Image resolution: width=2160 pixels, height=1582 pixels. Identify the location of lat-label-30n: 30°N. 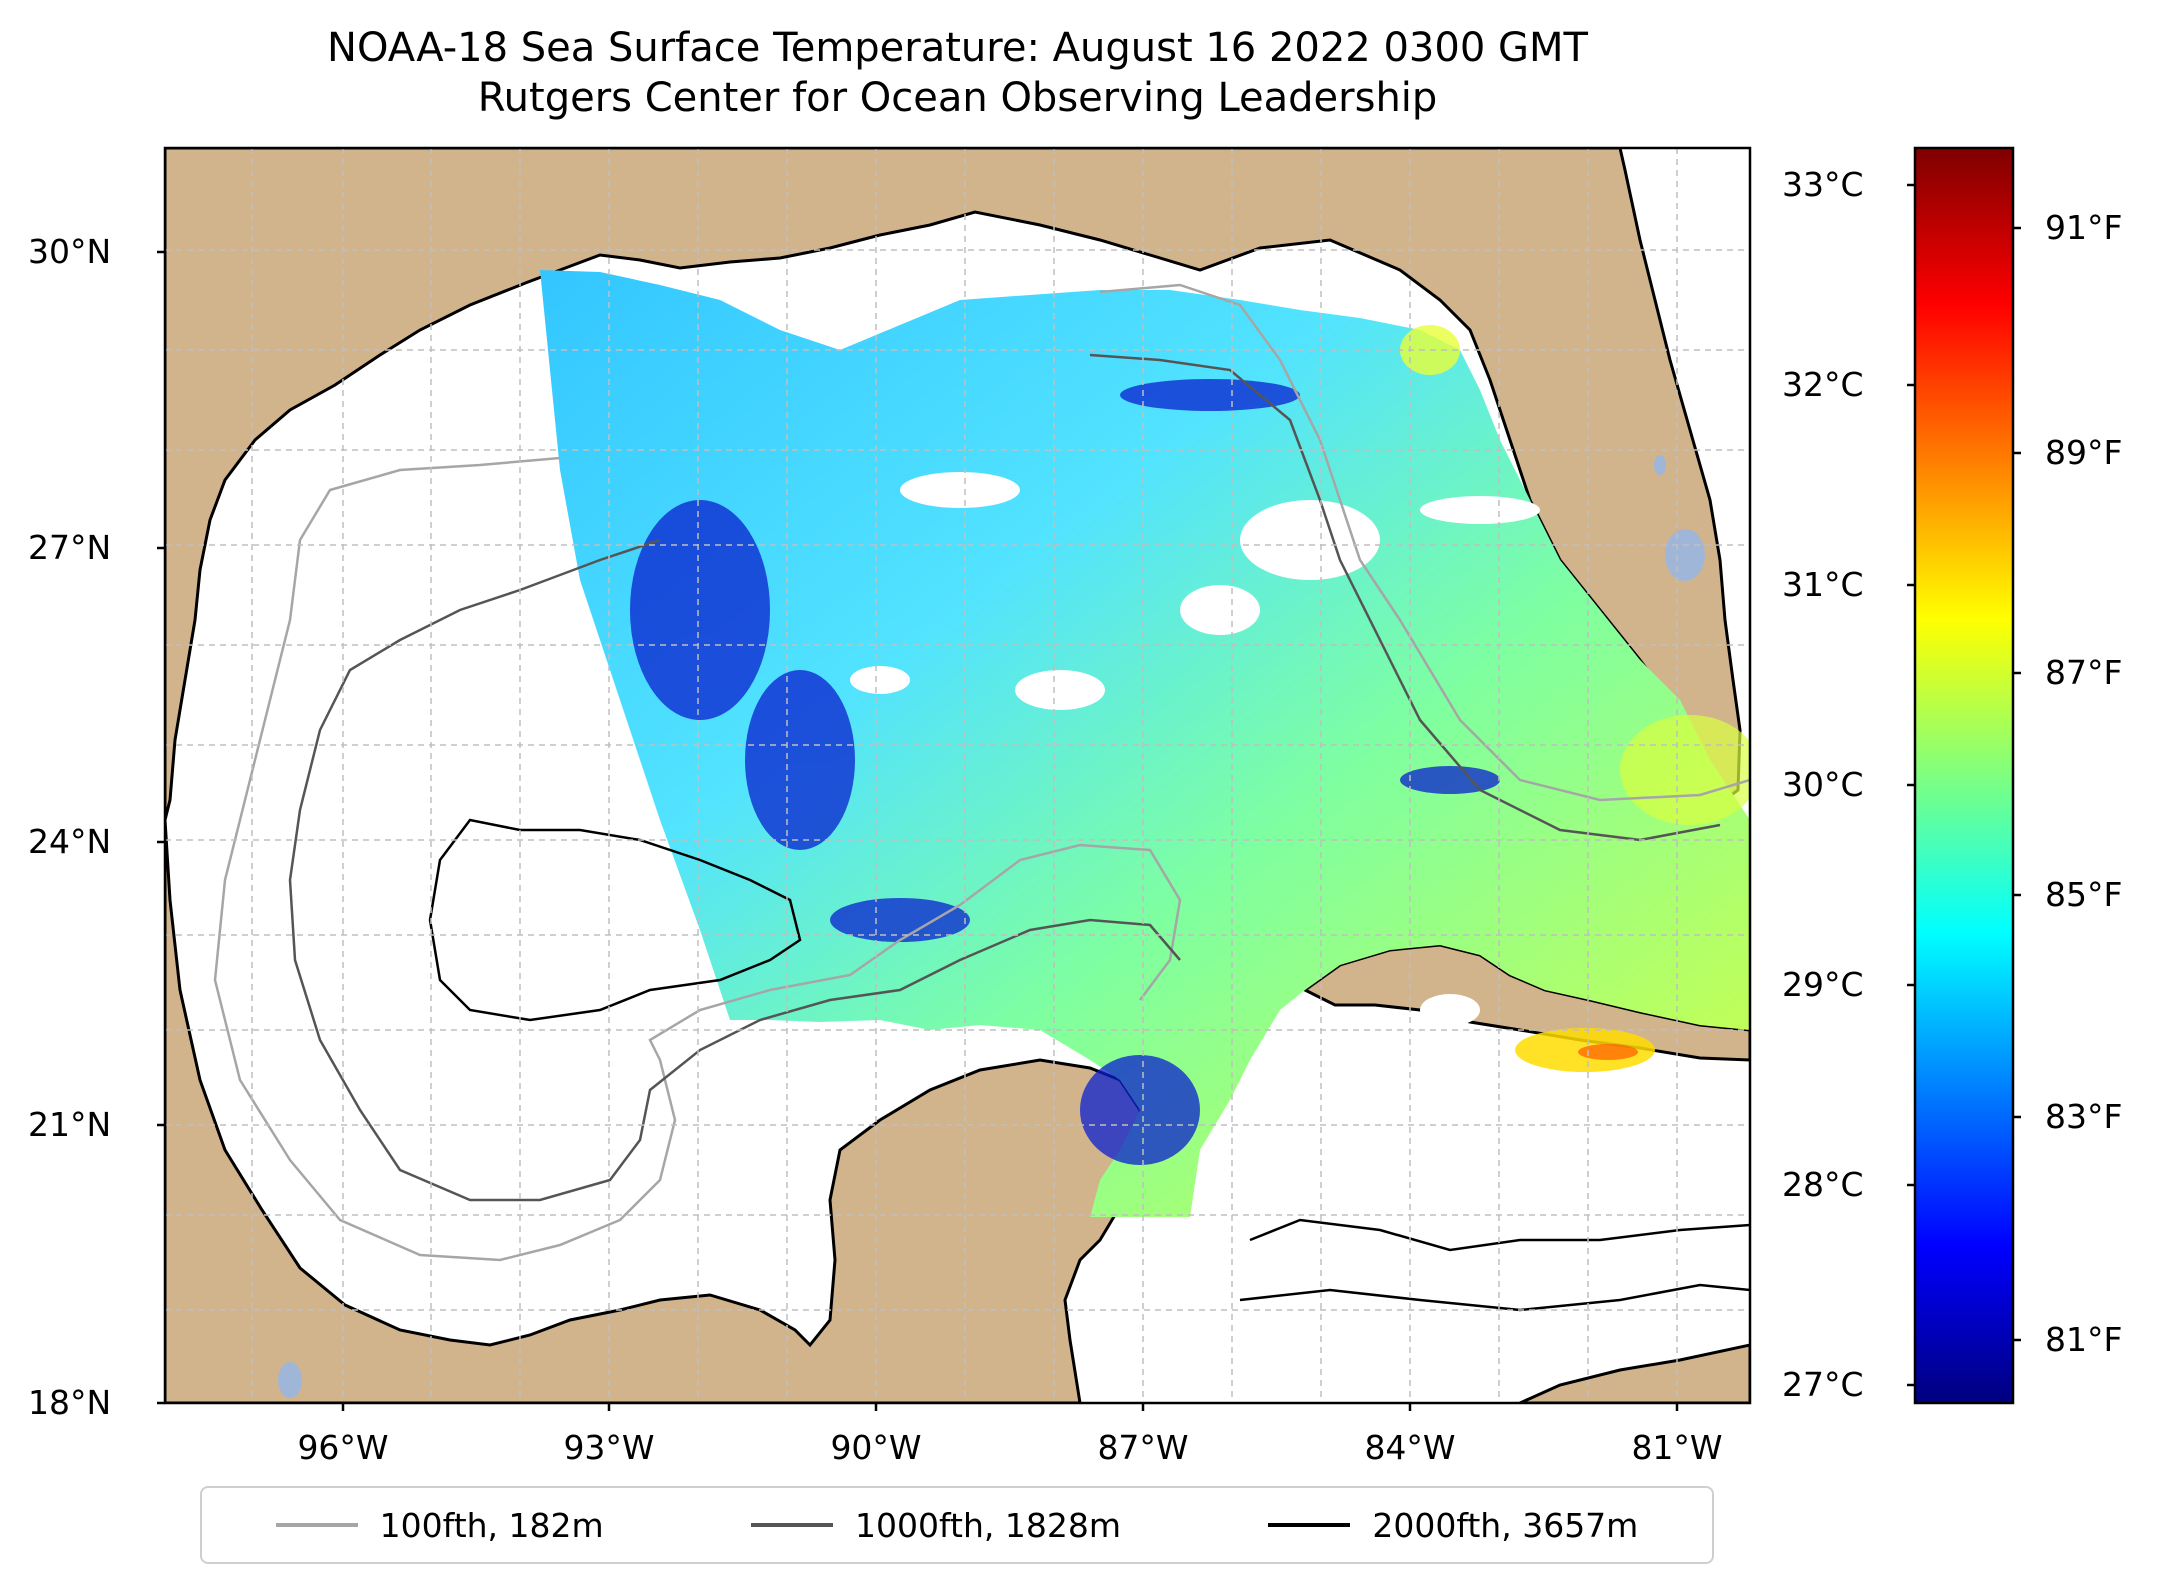
(70, 251).